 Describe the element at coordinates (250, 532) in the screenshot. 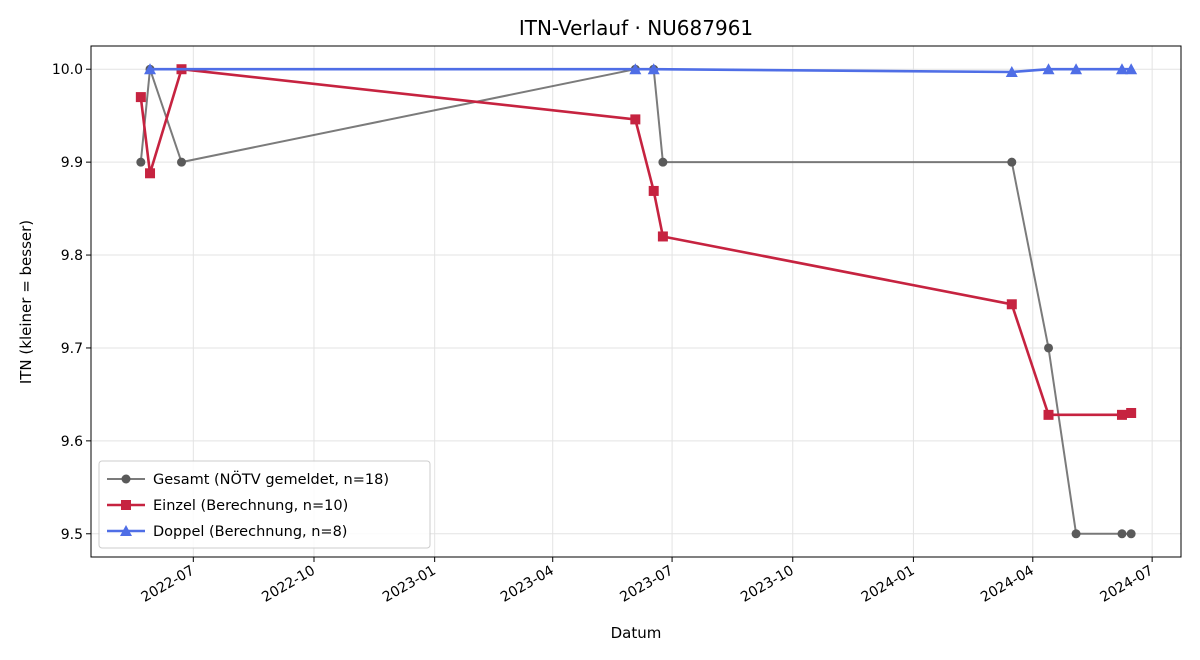

I see `legend-label: Doppel (Berechnung, n=8)` at that location.